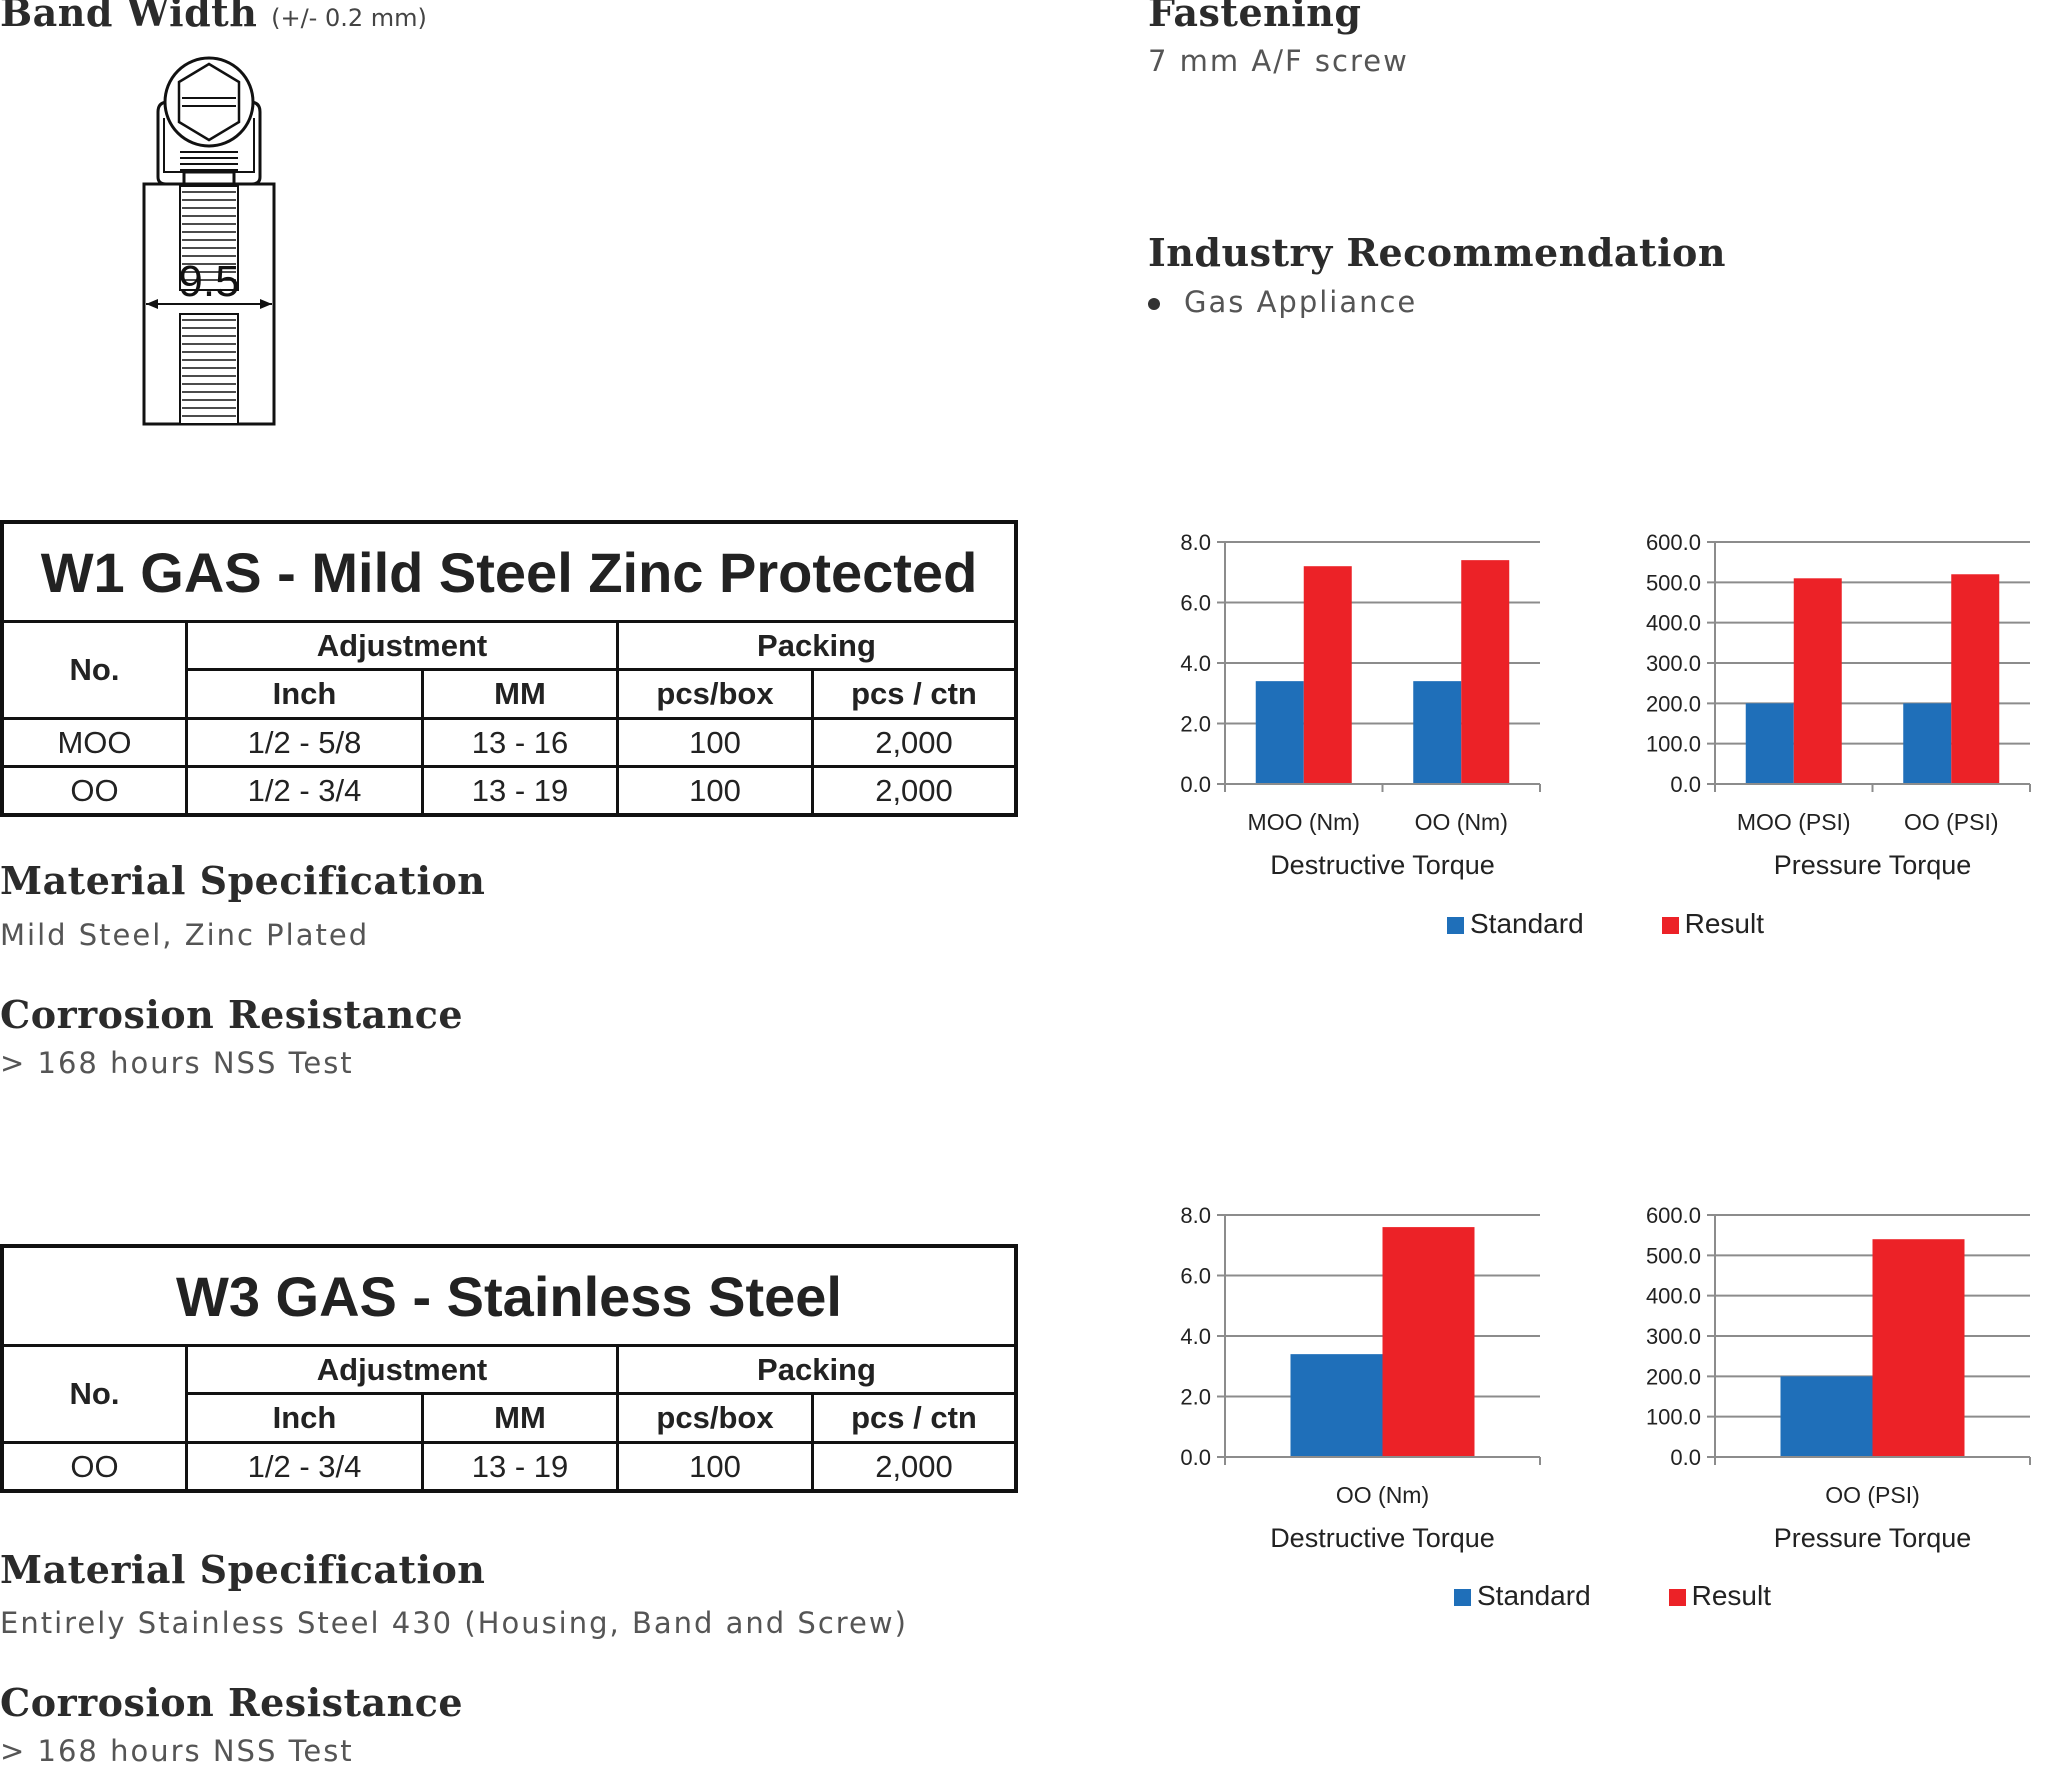 The image size is (2048, 1768). Describe the element at coordinates (817, 645) in the screenshot. I see `w1-header-packing: Packing` at that location.